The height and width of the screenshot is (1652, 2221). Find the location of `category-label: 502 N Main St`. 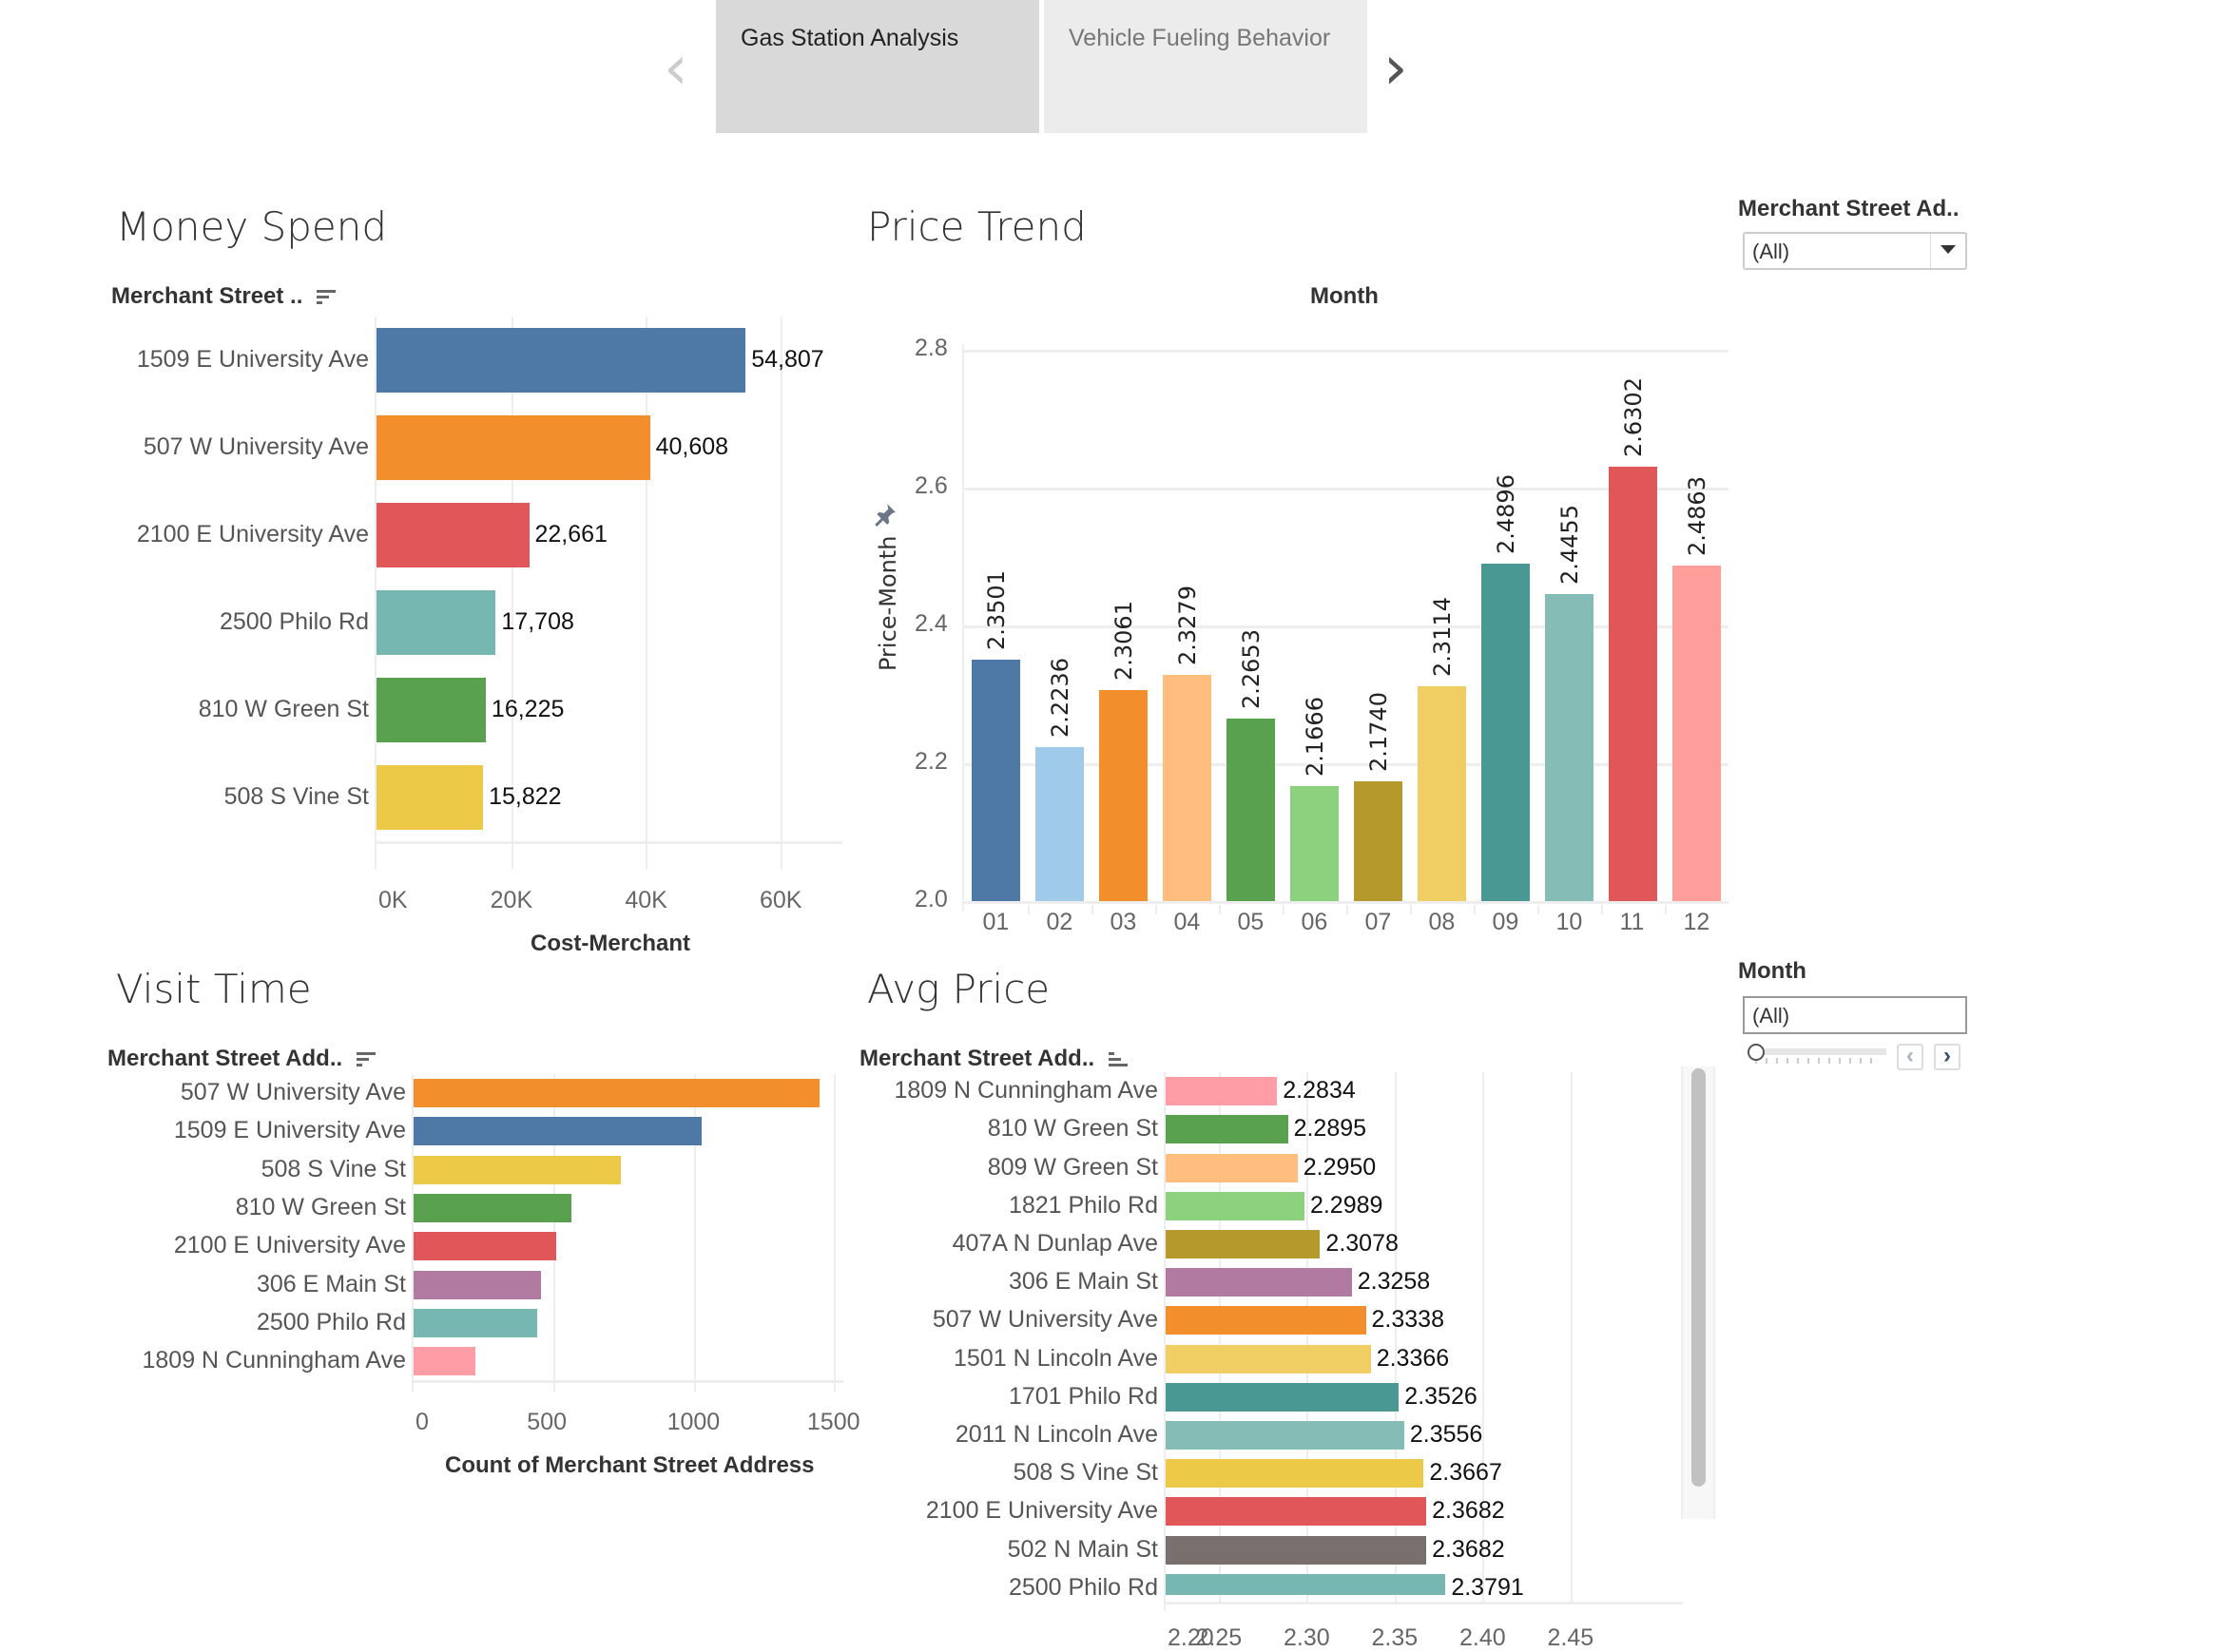

category-label: 502 N Main St is located at coordinates (1082, 1549).